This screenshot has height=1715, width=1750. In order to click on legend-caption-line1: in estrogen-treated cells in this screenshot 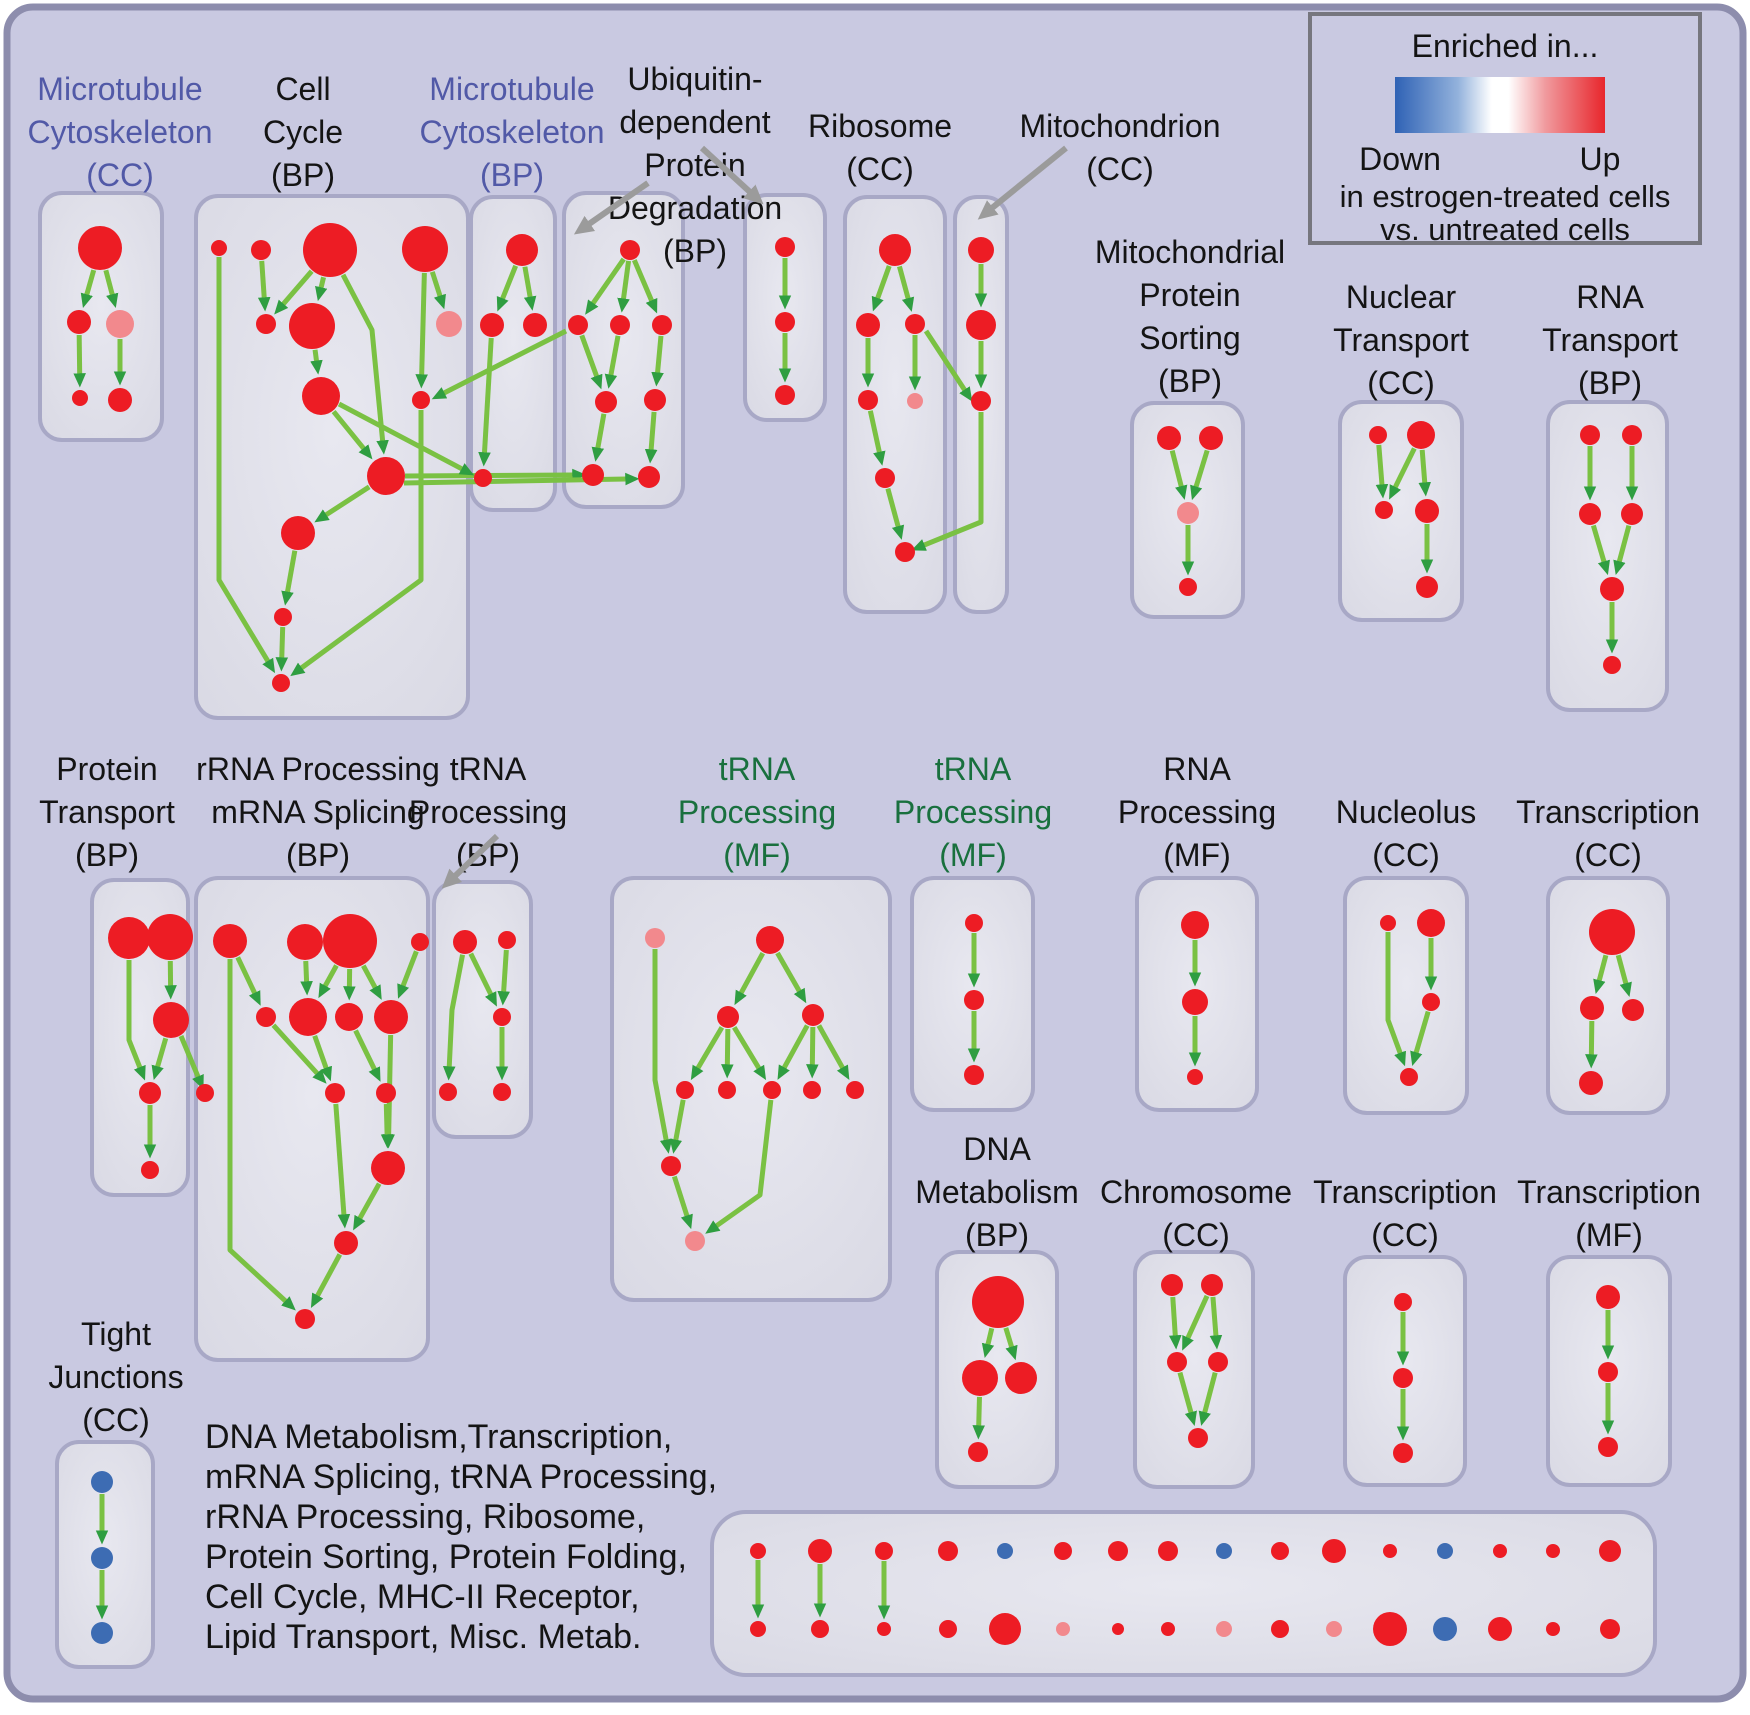, I will do `click(1505, 196)`.